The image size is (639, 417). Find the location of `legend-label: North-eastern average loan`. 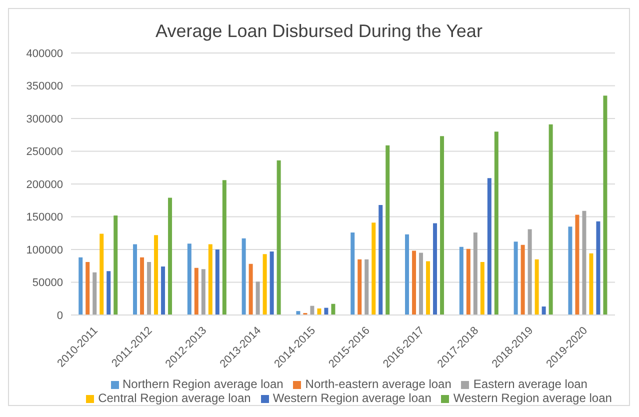

legend-label: North-eastern average loan is located at coordinates (378, 384).